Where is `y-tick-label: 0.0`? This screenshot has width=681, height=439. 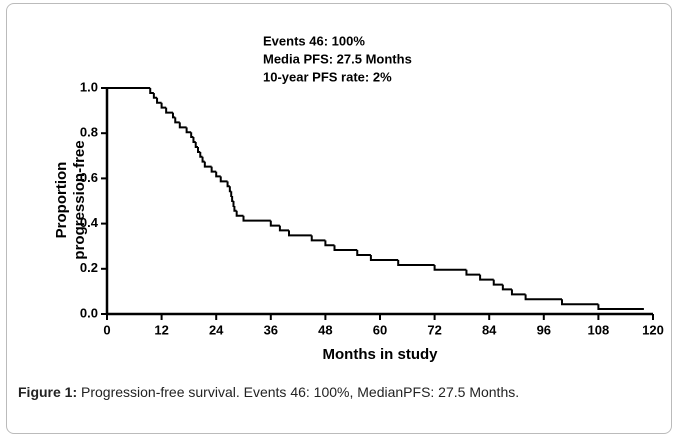 y-tick-label: 0.0 is located at coordinates (89, 312).